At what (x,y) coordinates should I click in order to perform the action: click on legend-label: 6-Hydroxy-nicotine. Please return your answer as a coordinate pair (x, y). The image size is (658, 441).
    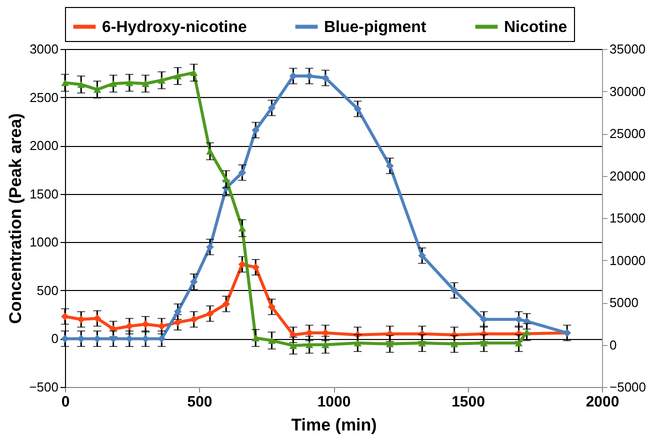
    Looking at the image, I should click on (175, 27).